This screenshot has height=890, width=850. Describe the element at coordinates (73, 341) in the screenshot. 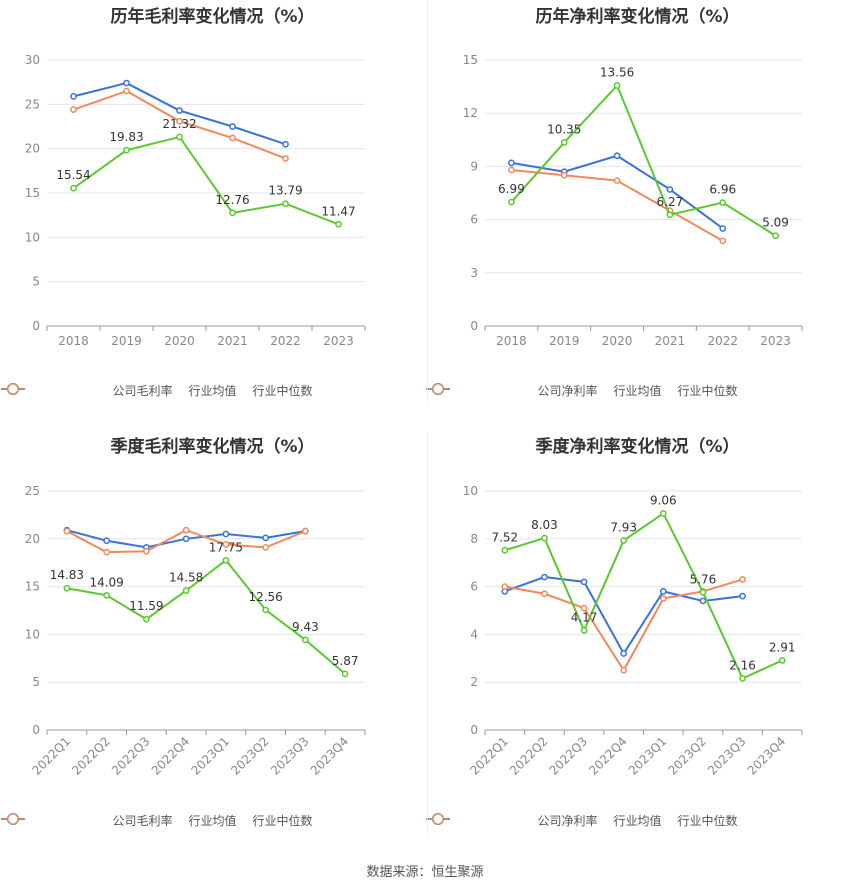

I see `x-tick-label: 2018` at that location.